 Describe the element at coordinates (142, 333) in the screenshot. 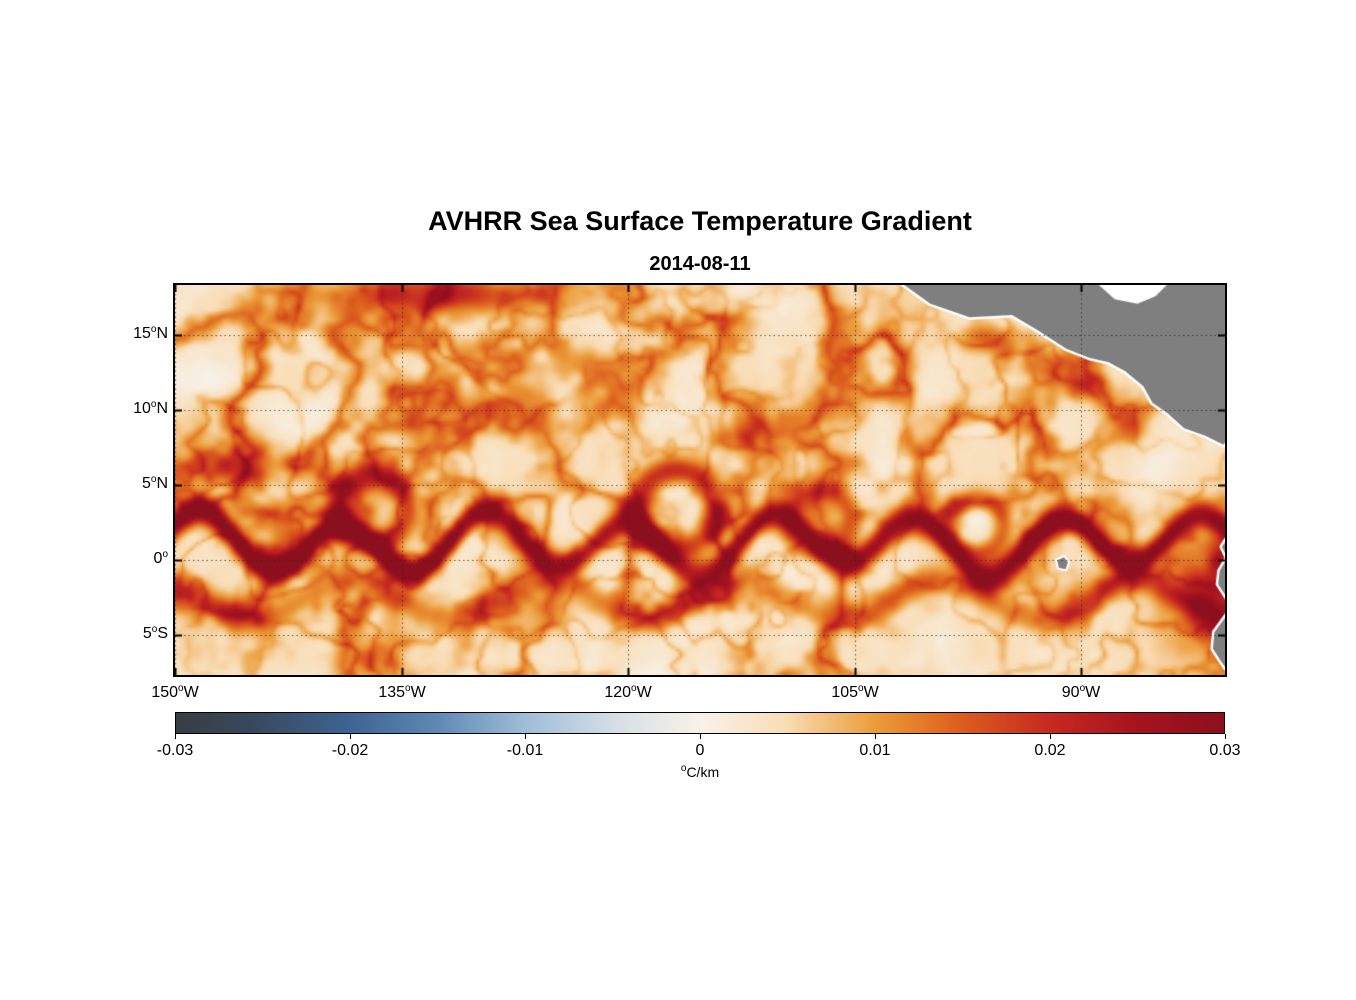

I see `tick-value: 15` at that location.